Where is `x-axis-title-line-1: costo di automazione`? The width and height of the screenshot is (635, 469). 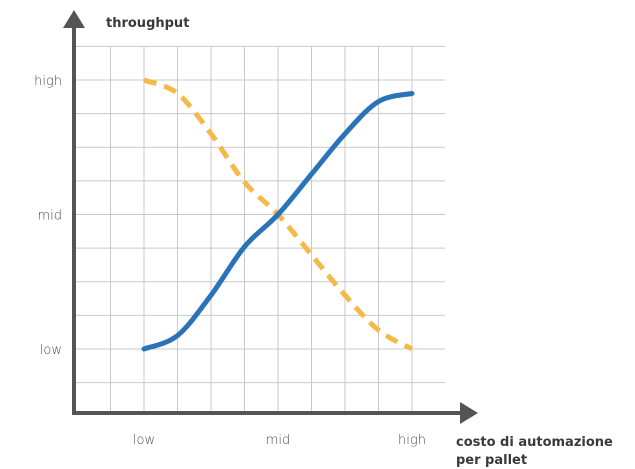
x-axis-title-line-1: costo di automazione is located at coordinates (534, 442).